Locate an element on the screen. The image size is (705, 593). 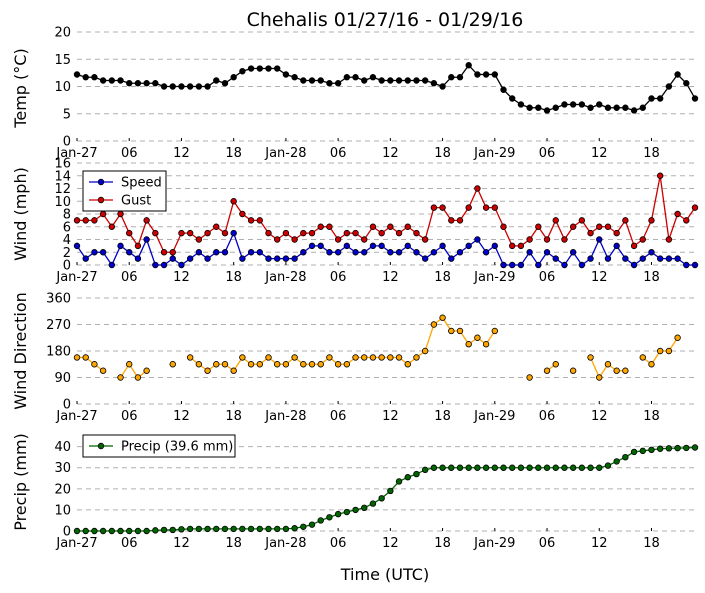
y-axis-label: Wind Direction is located at coordinates (20, 351).